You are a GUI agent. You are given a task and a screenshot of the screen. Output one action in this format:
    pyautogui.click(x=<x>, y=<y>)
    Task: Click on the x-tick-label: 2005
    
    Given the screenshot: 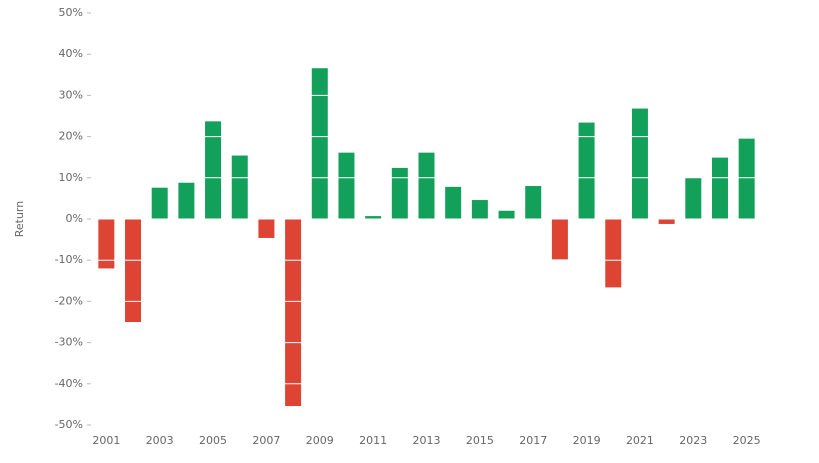 What is the action you would take?
    pyautogui.click(x=213, y=440)
    